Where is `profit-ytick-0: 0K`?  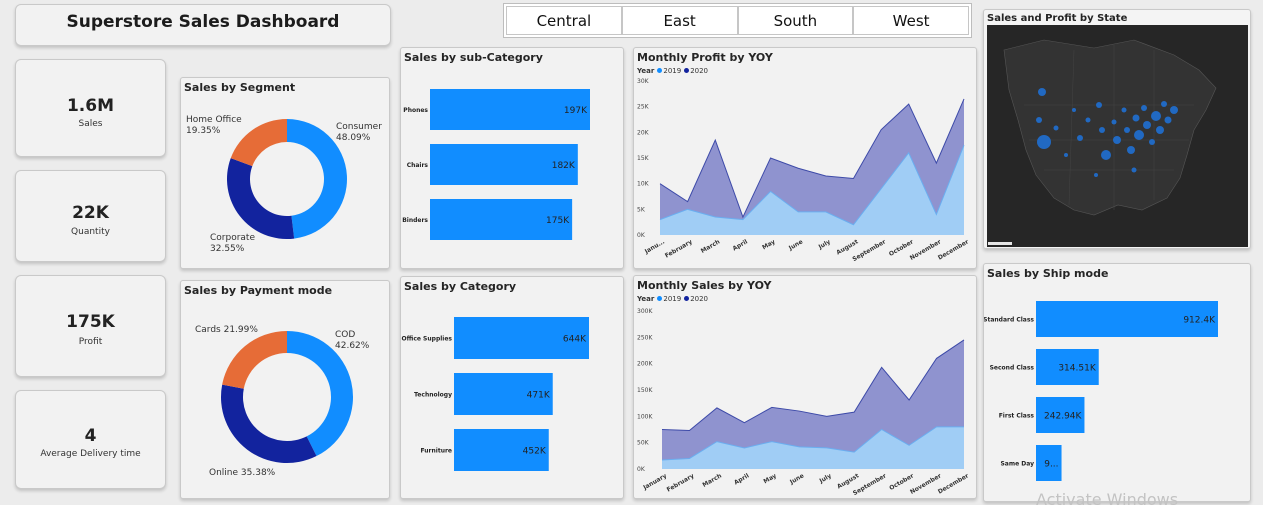
profit-ytick-0: 0K is located at coordinates (641, 235).